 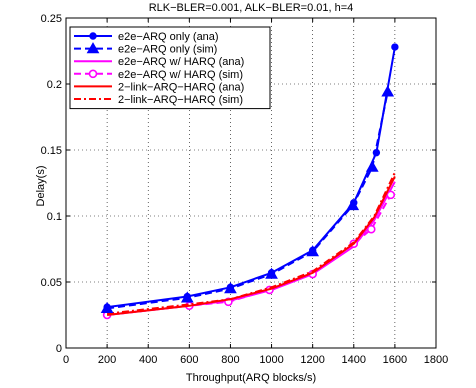 I want to click on x-tick-label: 1400, so click(x=354, y=360).